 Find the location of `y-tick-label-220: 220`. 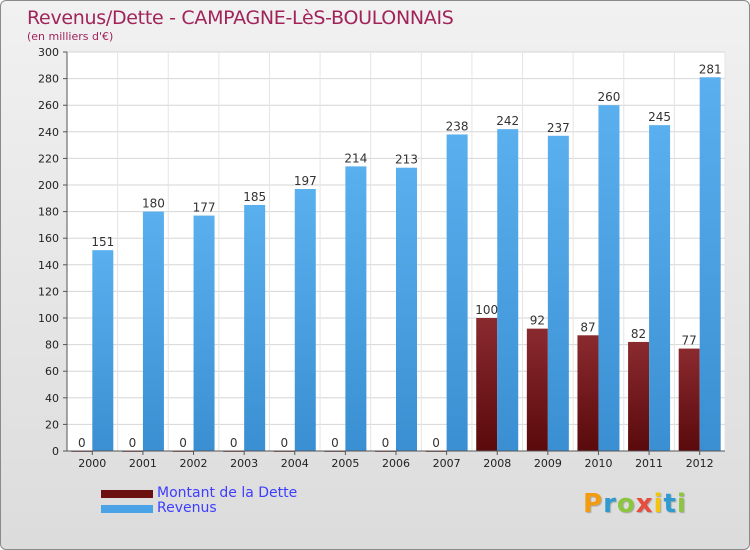

y-tick-label-220: 220 is located at coordinates (48, 158).